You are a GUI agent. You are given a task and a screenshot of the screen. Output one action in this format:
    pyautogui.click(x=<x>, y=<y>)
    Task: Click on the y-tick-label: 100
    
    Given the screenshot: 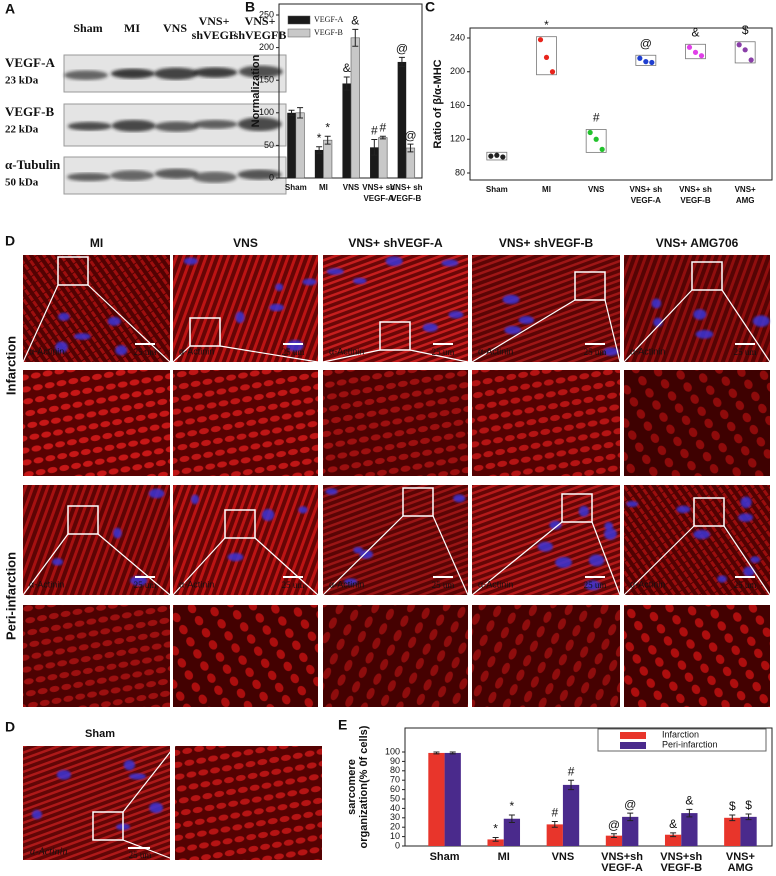 What is the action you would take?
    pyautogui.click(x=392, y=751)
    